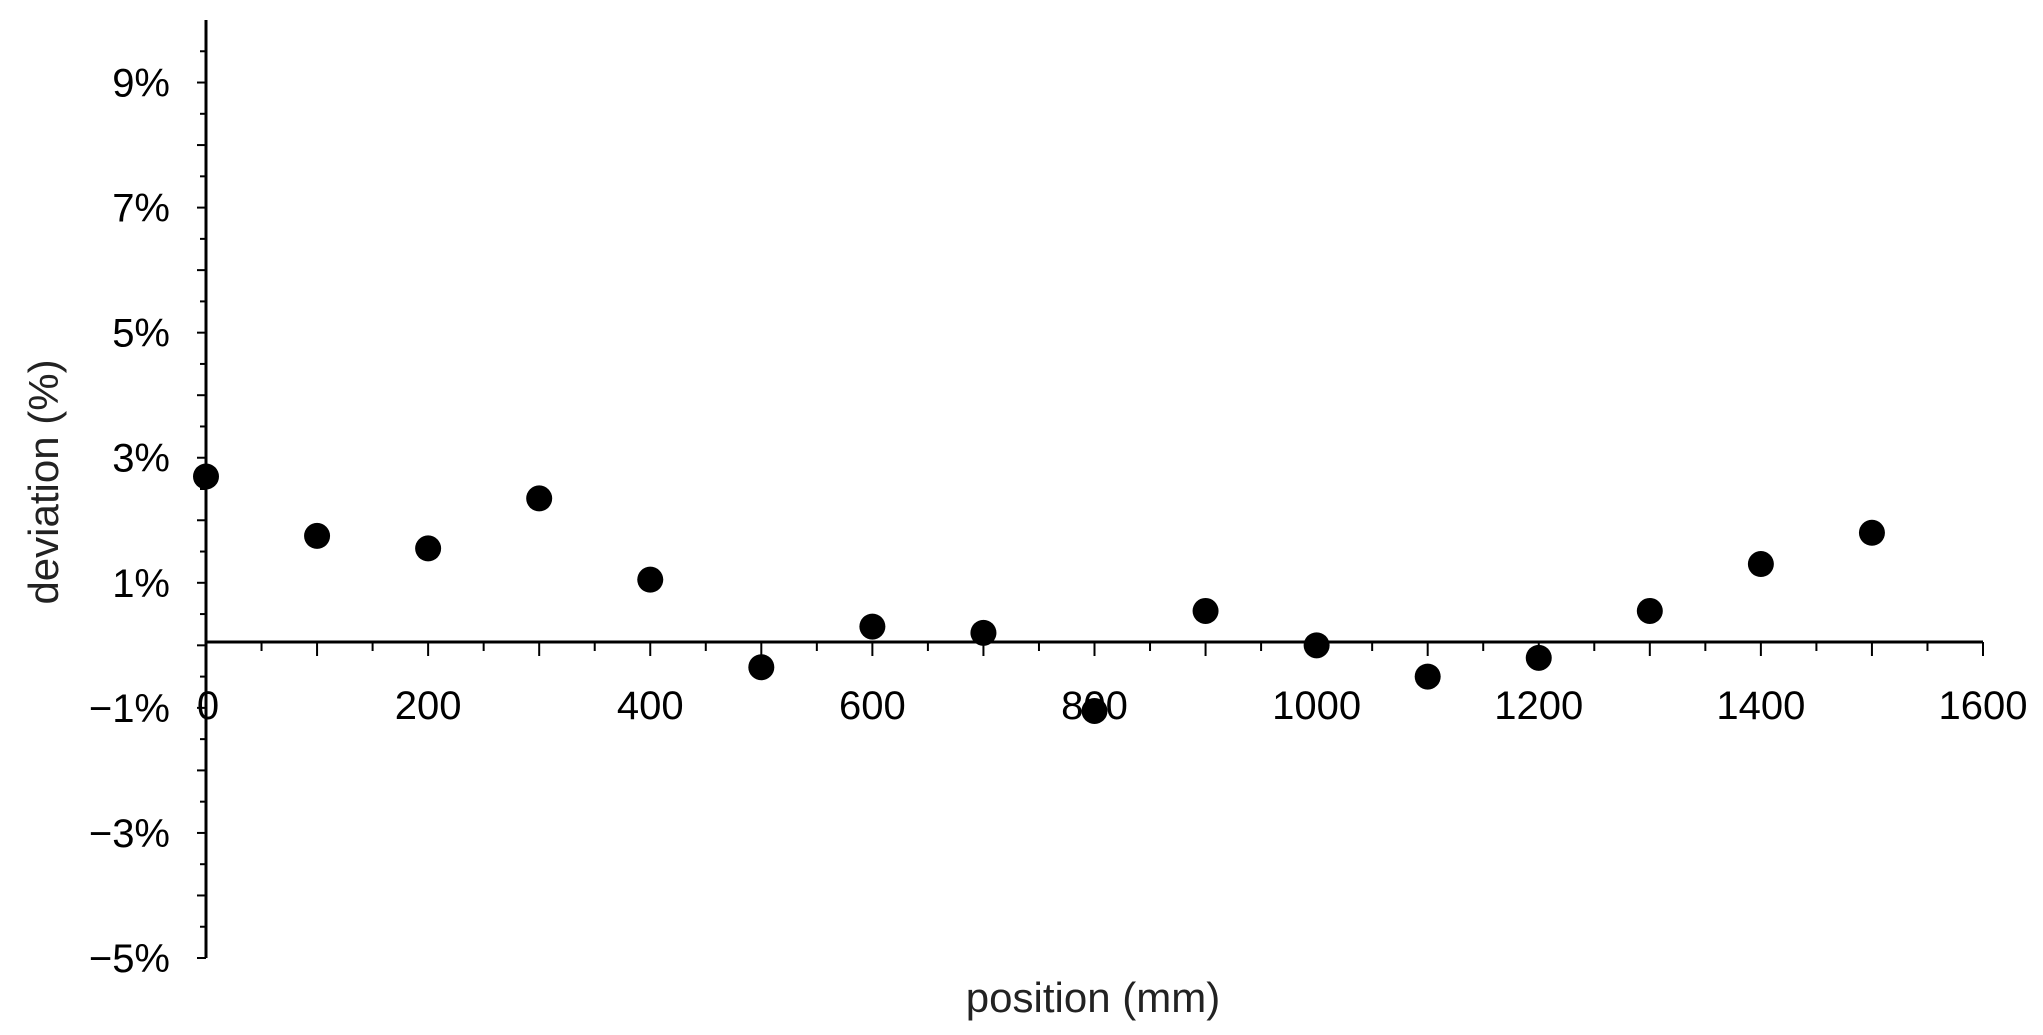 Image resolution: width=2043 pixels, height=1035 pixels. Describe the element at coordinates (141, 84) in the screenshot. I see `y-tick-label: 9%` at that location.